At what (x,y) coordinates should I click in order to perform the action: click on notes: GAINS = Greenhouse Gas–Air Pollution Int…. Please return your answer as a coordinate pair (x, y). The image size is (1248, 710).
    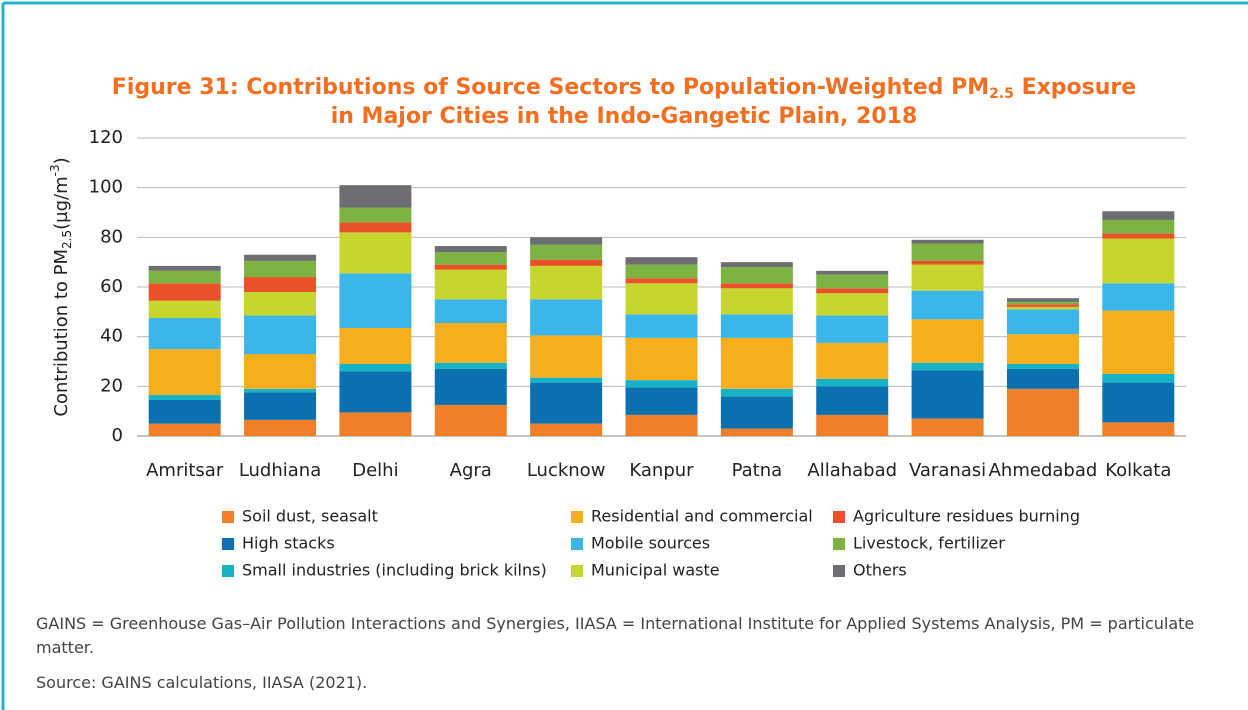
    Looking at the image, I should click on (615, 635).